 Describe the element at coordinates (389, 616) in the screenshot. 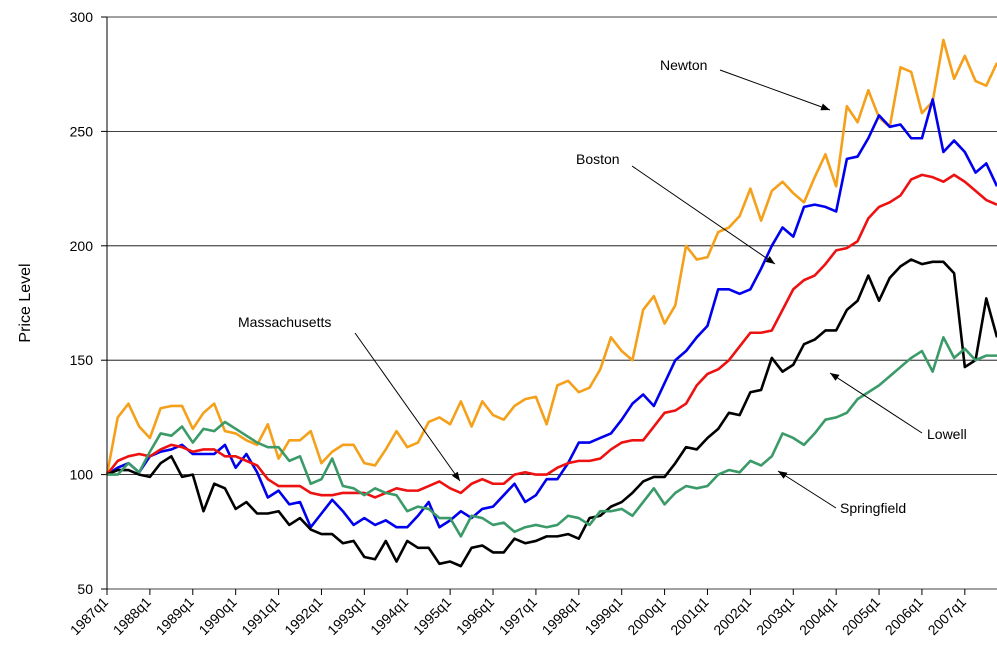

I see `x-tick-label: 1994q1` at that location.